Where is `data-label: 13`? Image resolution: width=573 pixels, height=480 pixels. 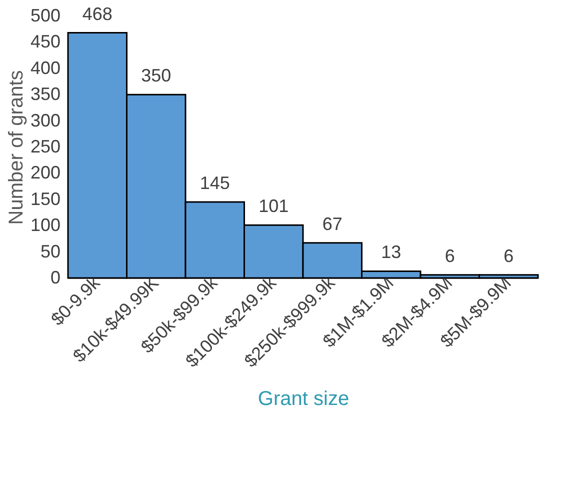
data-label: 13 is located at coordinates (391, 252).